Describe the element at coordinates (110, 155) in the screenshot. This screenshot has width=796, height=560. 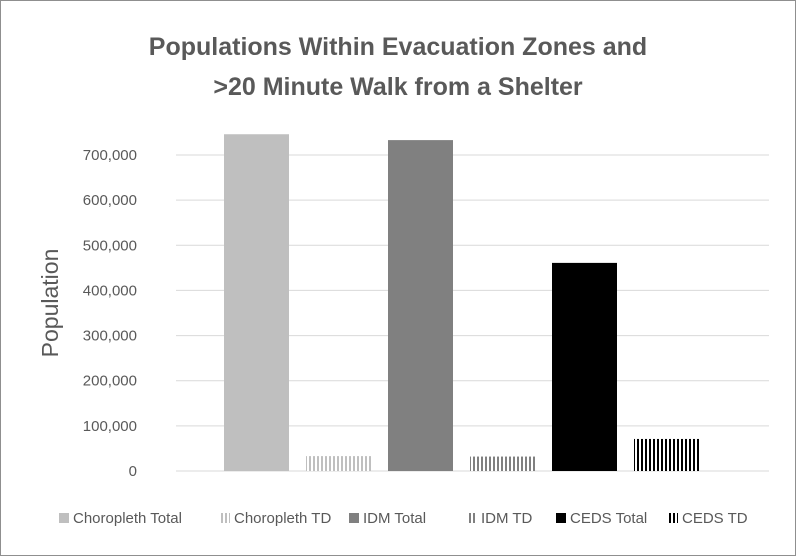
I see `y-tick-label: 700,000` at that location.